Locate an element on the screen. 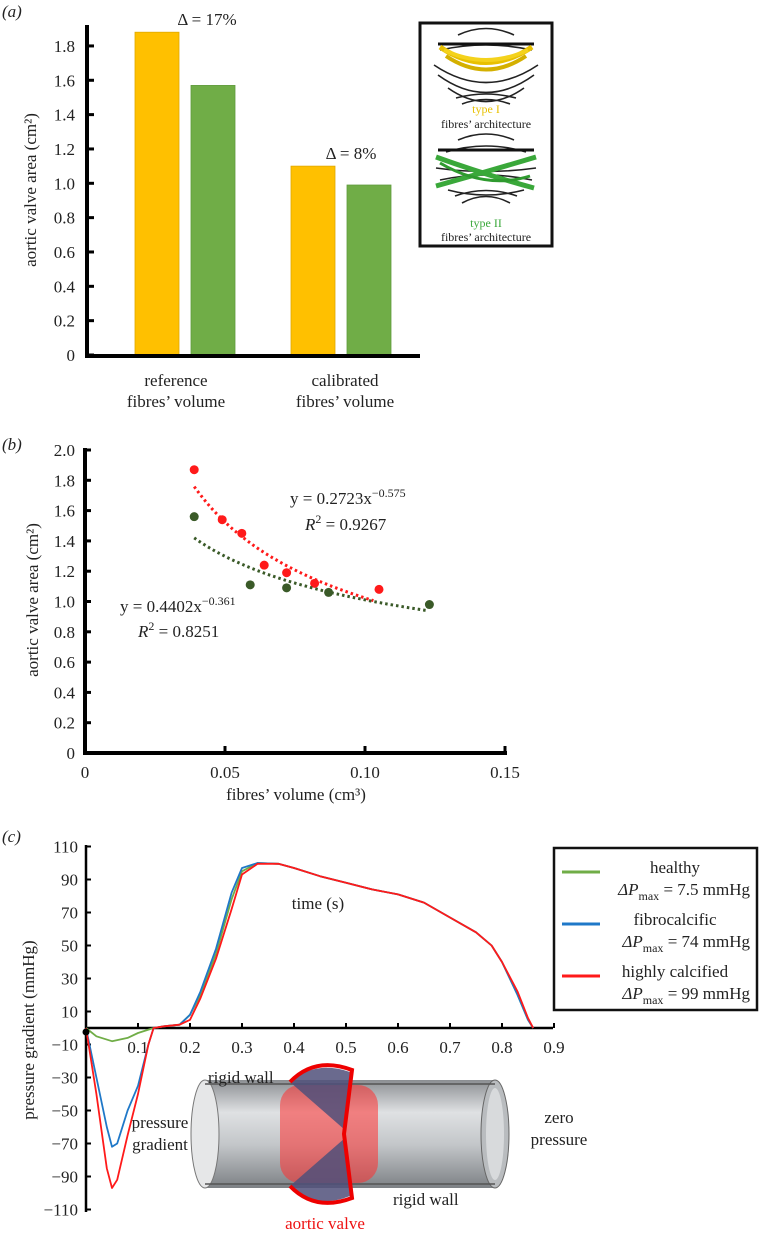  type1-label: type I is located at coordinates (486, 109).